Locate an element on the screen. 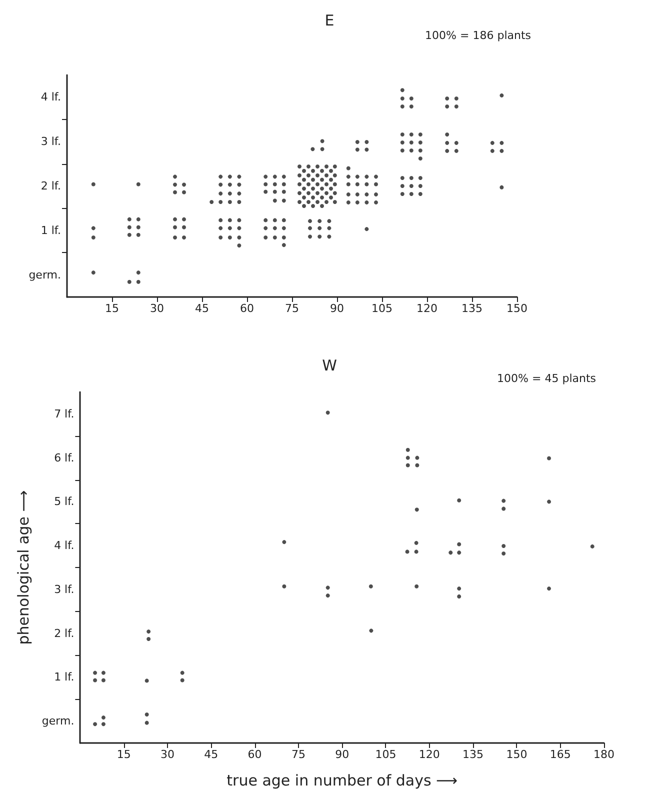 The image size is (659, 797). y-tick-label: 4 lf. is located at coordinates (50, 97).